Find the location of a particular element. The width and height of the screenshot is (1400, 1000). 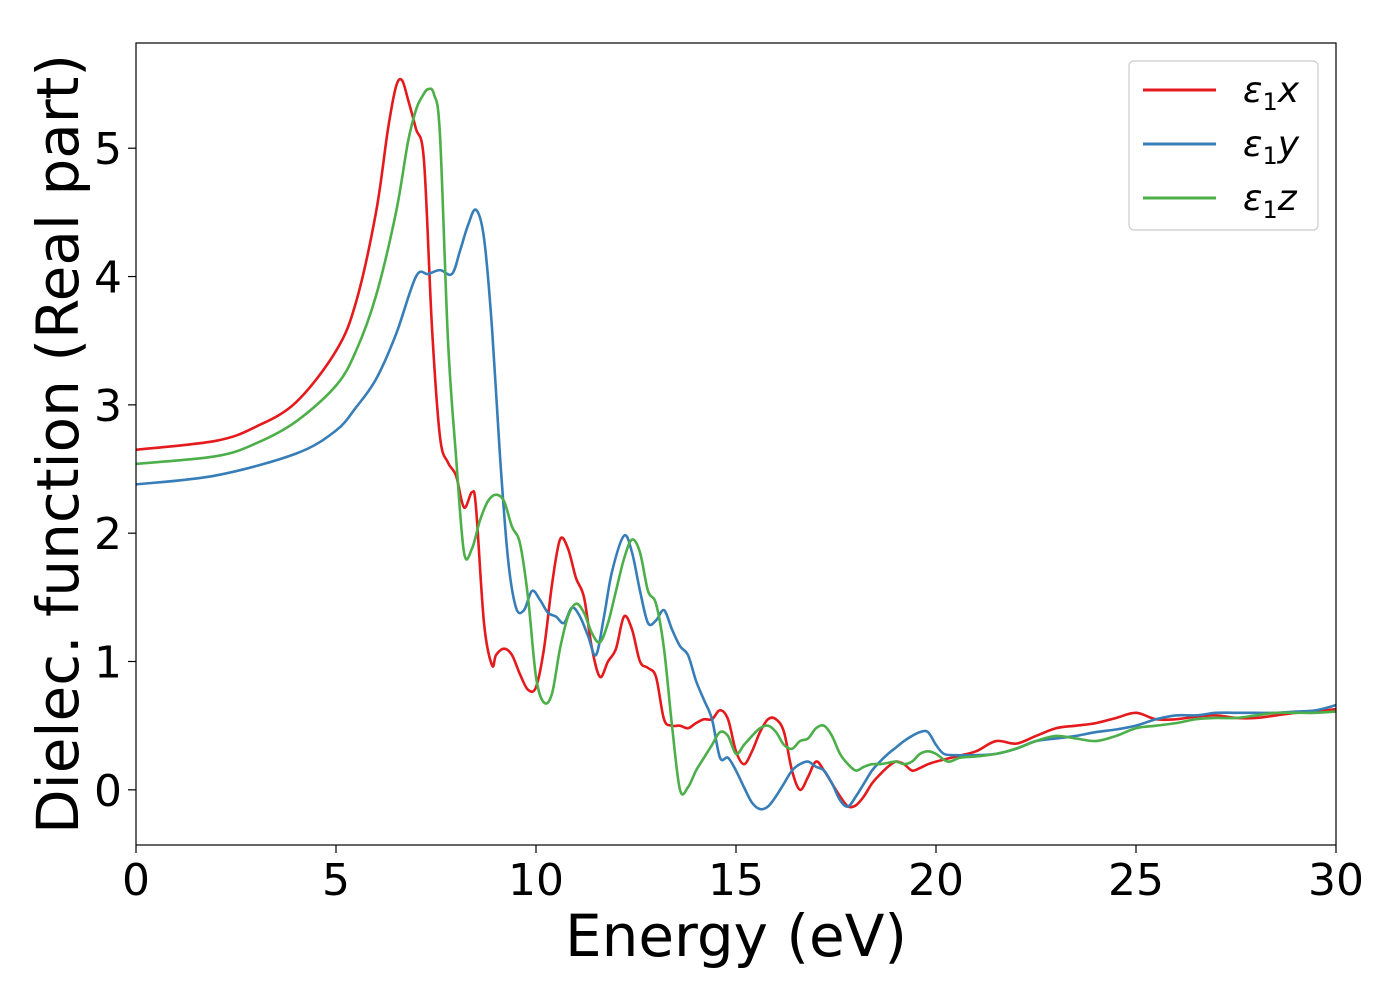

x-tick-label: 10 is located at coordinates (536, 880).